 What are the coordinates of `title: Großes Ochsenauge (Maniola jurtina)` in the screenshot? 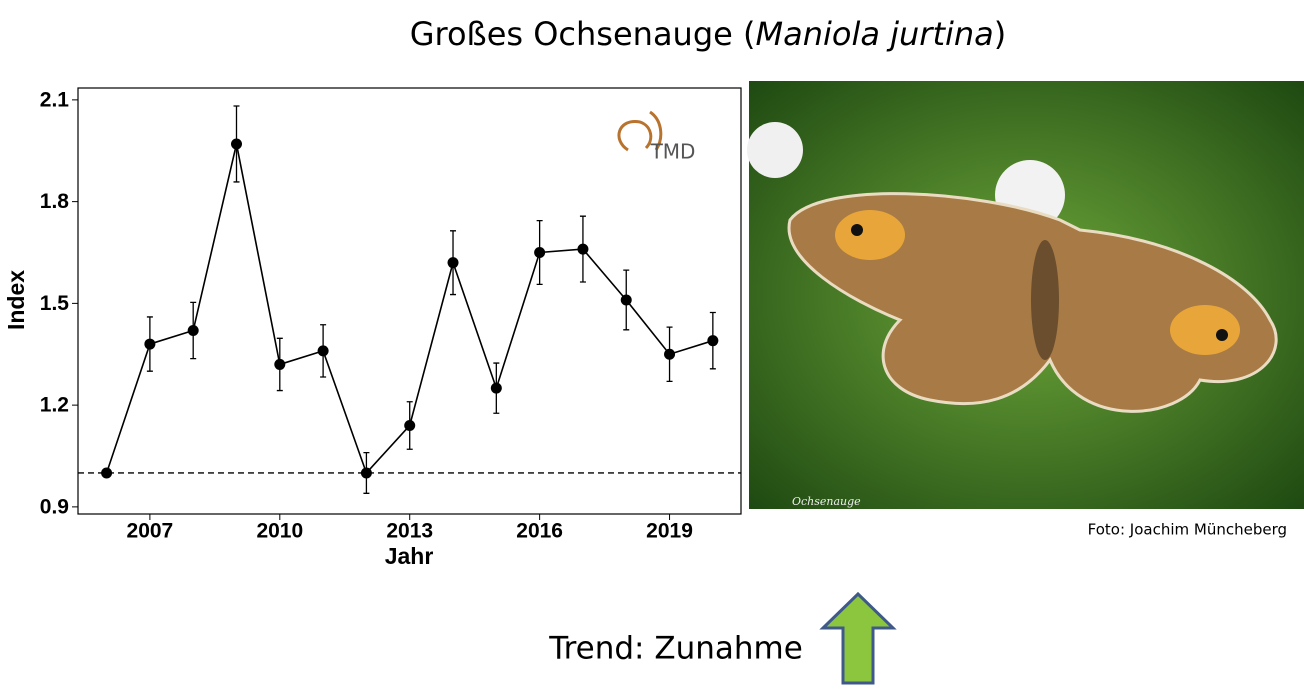 It's located at (708, 34).